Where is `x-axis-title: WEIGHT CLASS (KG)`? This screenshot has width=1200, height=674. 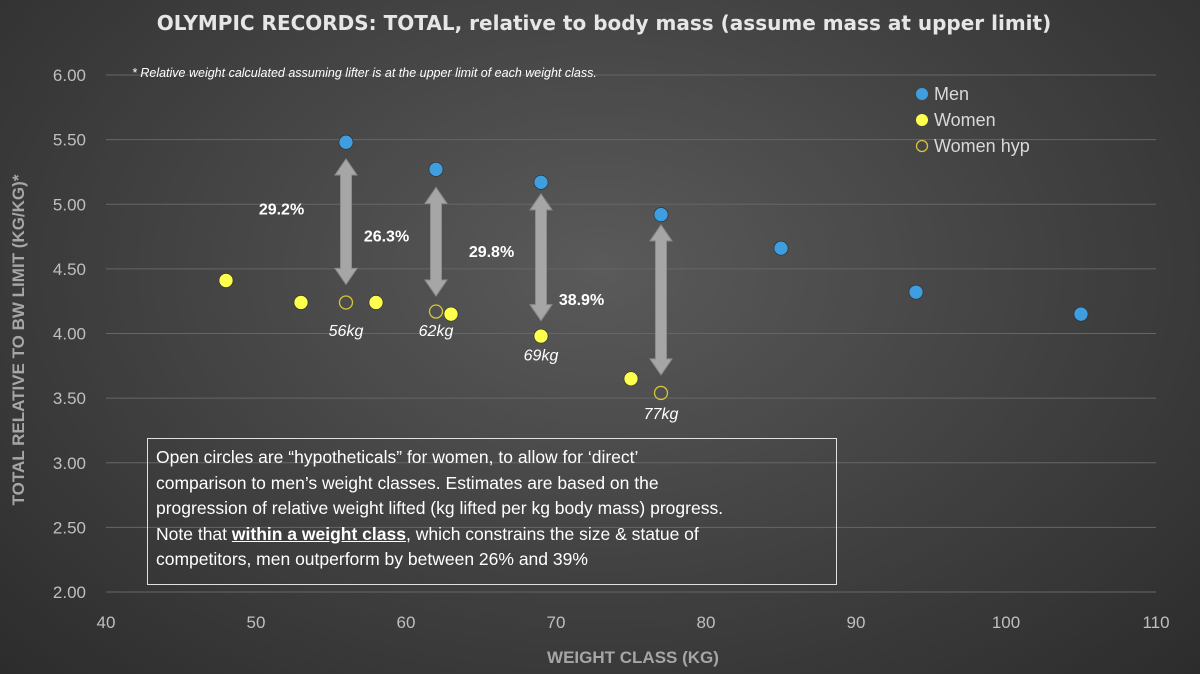
x-axis-title: WEIGHT CLASS (KG) is located at coordinates (633, 657).